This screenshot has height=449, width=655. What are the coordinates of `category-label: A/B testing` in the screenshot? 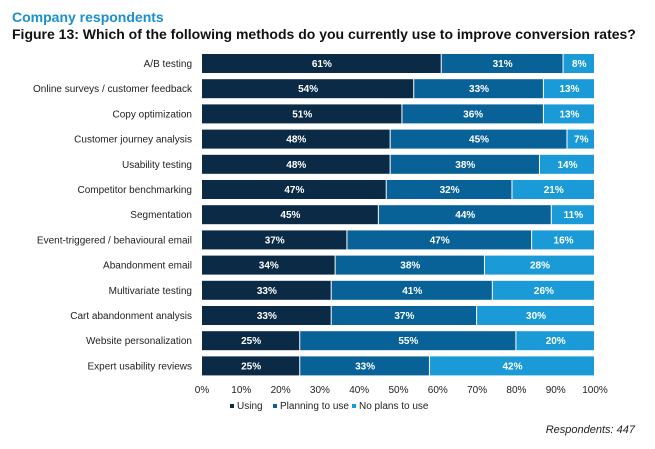 It's located at (168, 64).